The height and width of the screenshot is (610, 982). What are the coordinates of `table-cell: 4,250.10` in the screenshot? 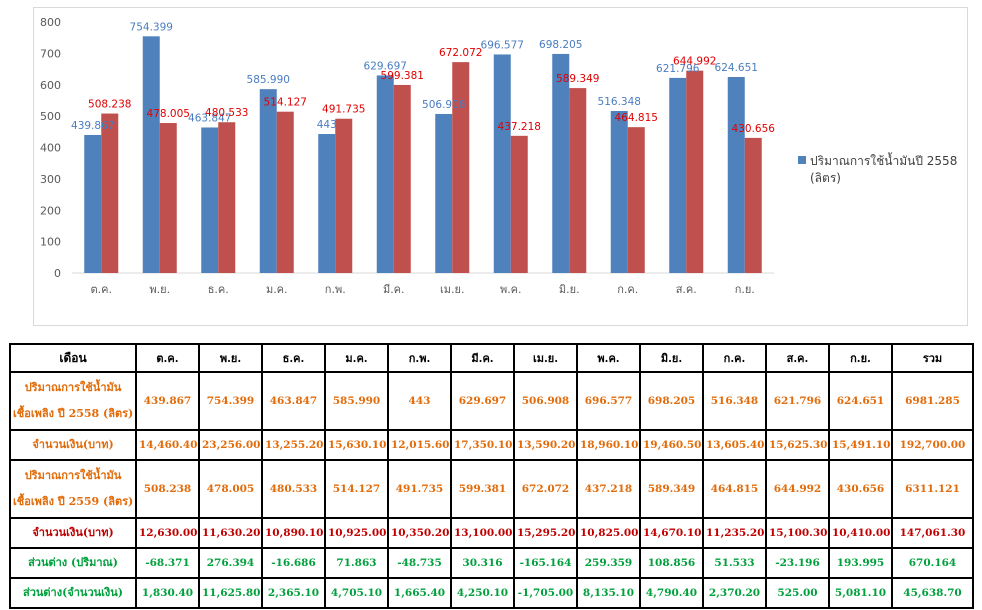 It's located at (482, 593).